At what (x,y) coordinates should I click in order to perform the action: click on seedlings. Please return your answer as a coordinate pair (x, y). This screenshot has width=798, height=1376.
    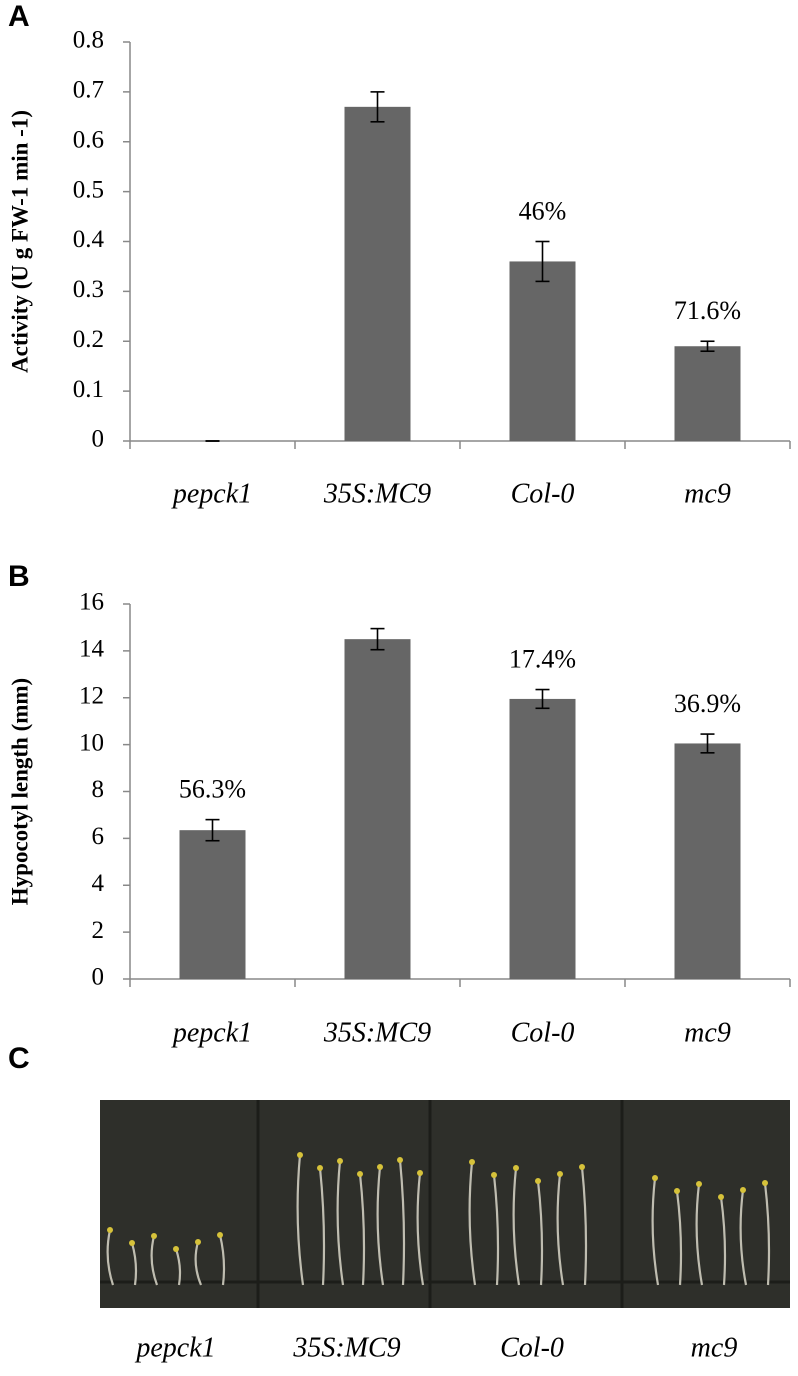
    Looking at the image, I should click on (445, 1204).